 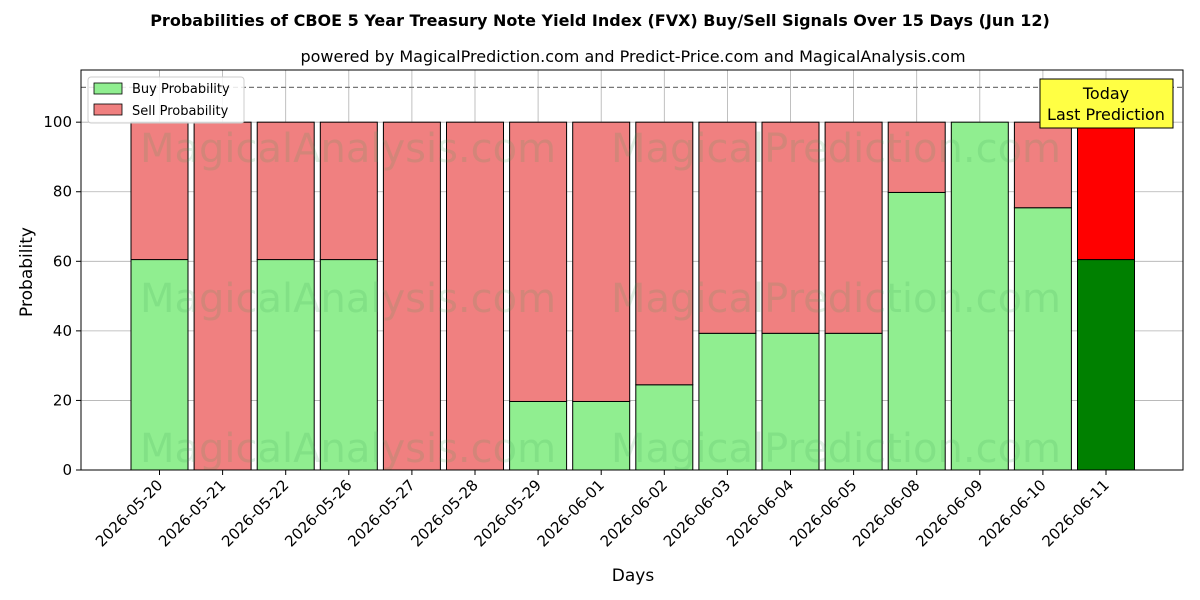 What do you see at coordinates (633, 576) in the screenshot?
I see `x-axis-label: Days` at bounding box center [633, 576].